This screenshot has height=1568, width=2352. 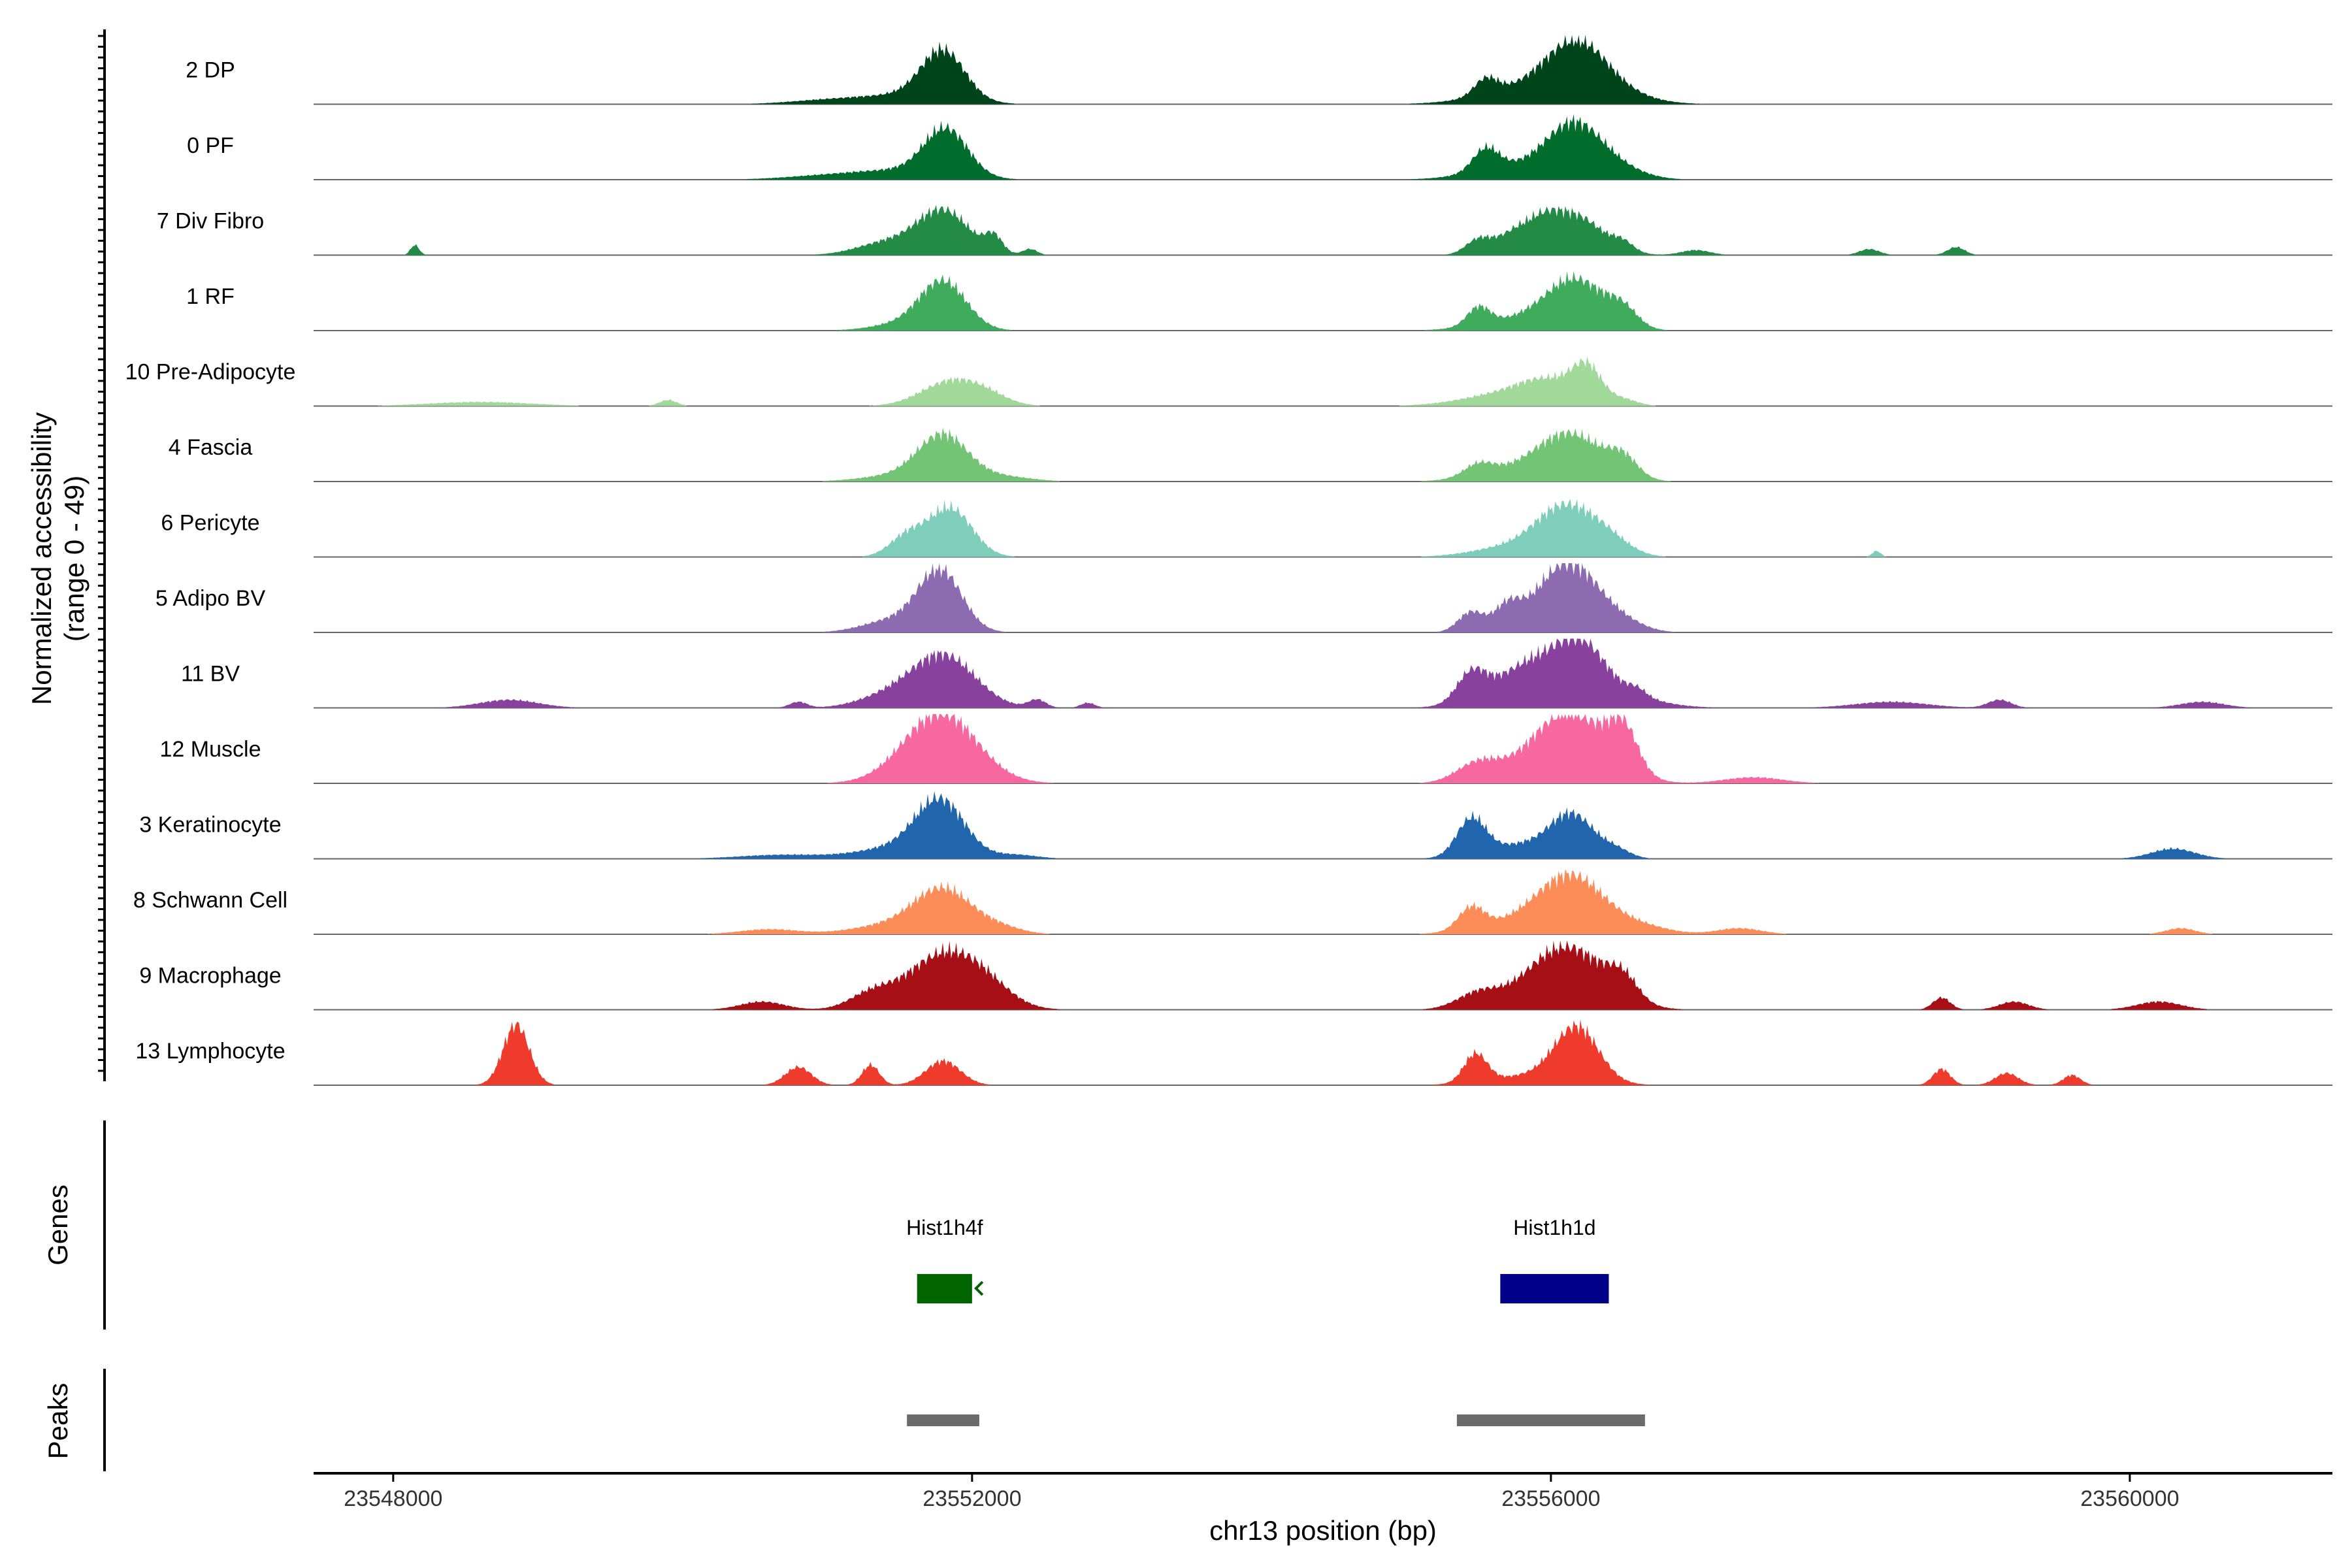 I want to click on x-tick-label: 23548000, so click(x=393, y=1498).